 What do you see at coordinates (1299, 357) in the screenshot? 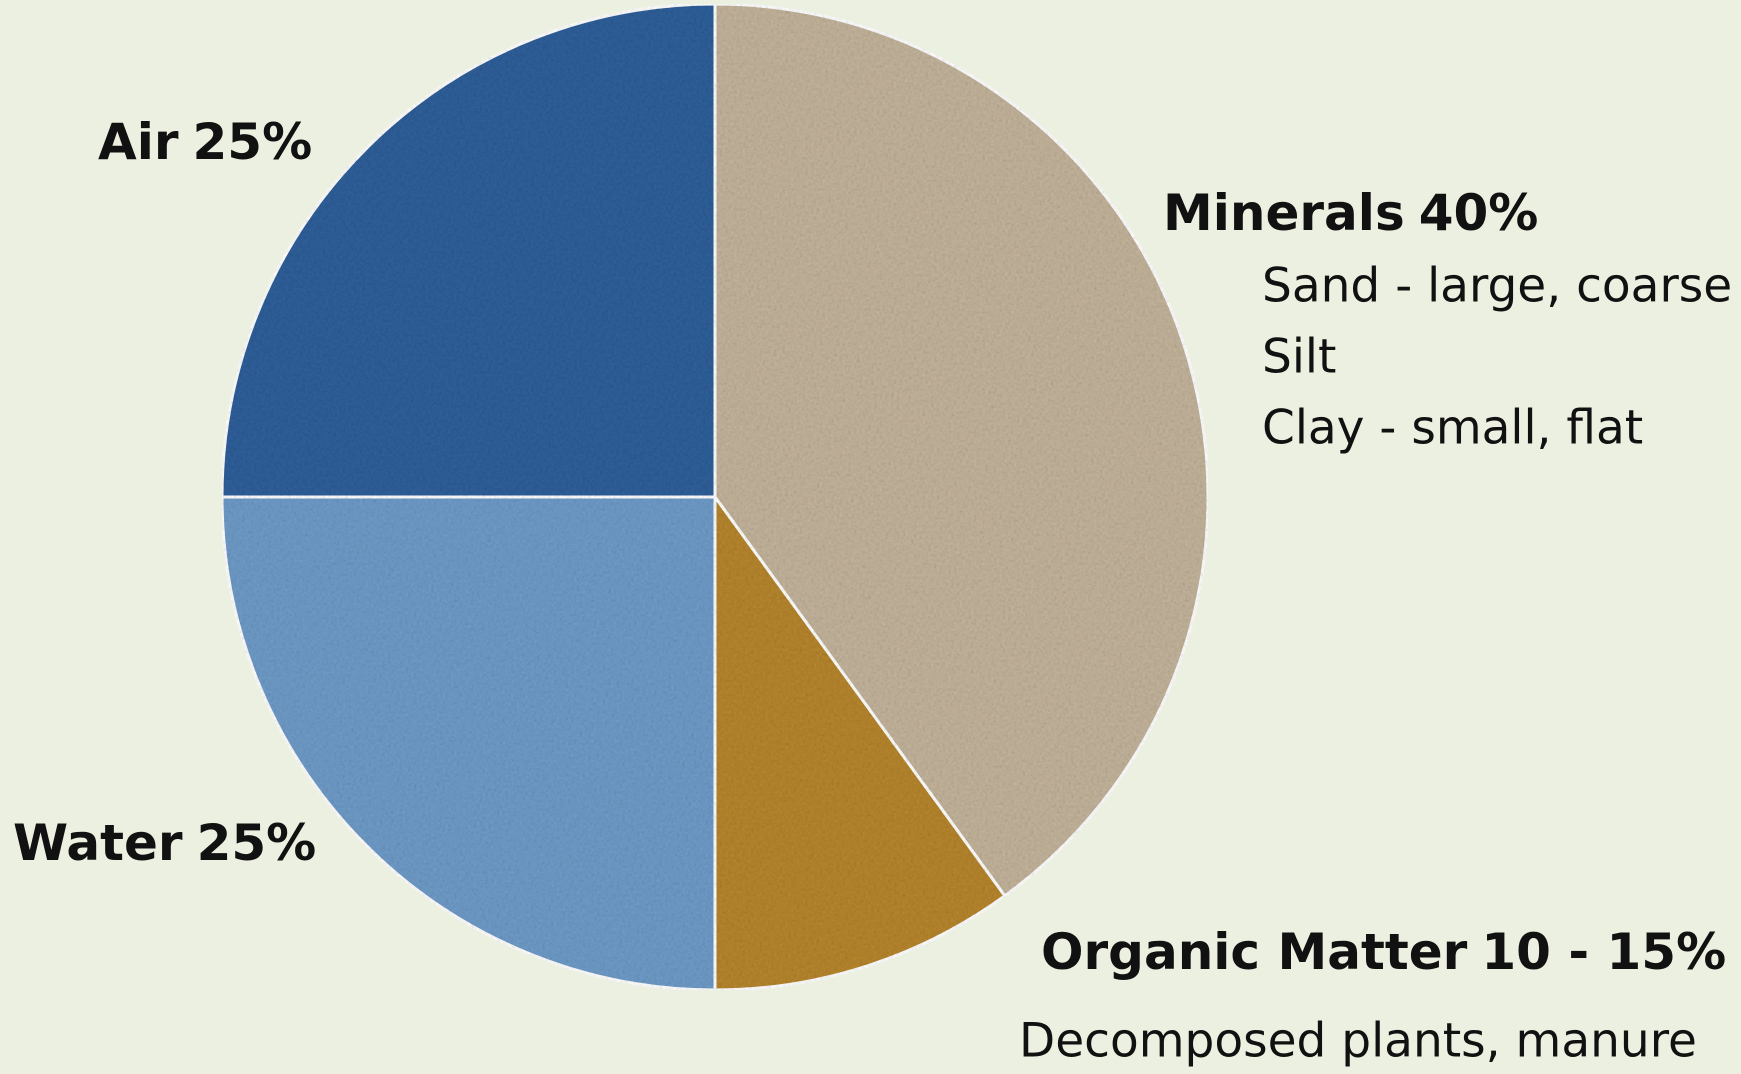
I see `detail-text: Silt` at bounding box center [1299, 357].